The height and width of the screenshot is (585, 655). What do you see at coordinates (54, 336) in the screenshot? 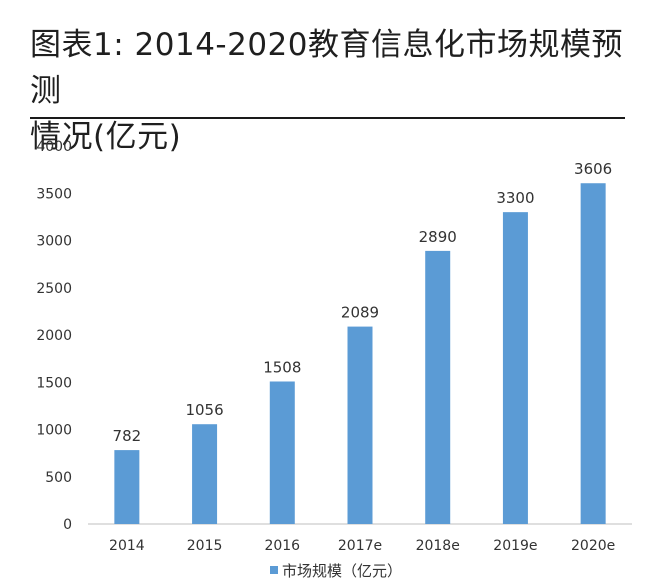
I see `y-tick-label: 2000` at bounding box center [54, 336].